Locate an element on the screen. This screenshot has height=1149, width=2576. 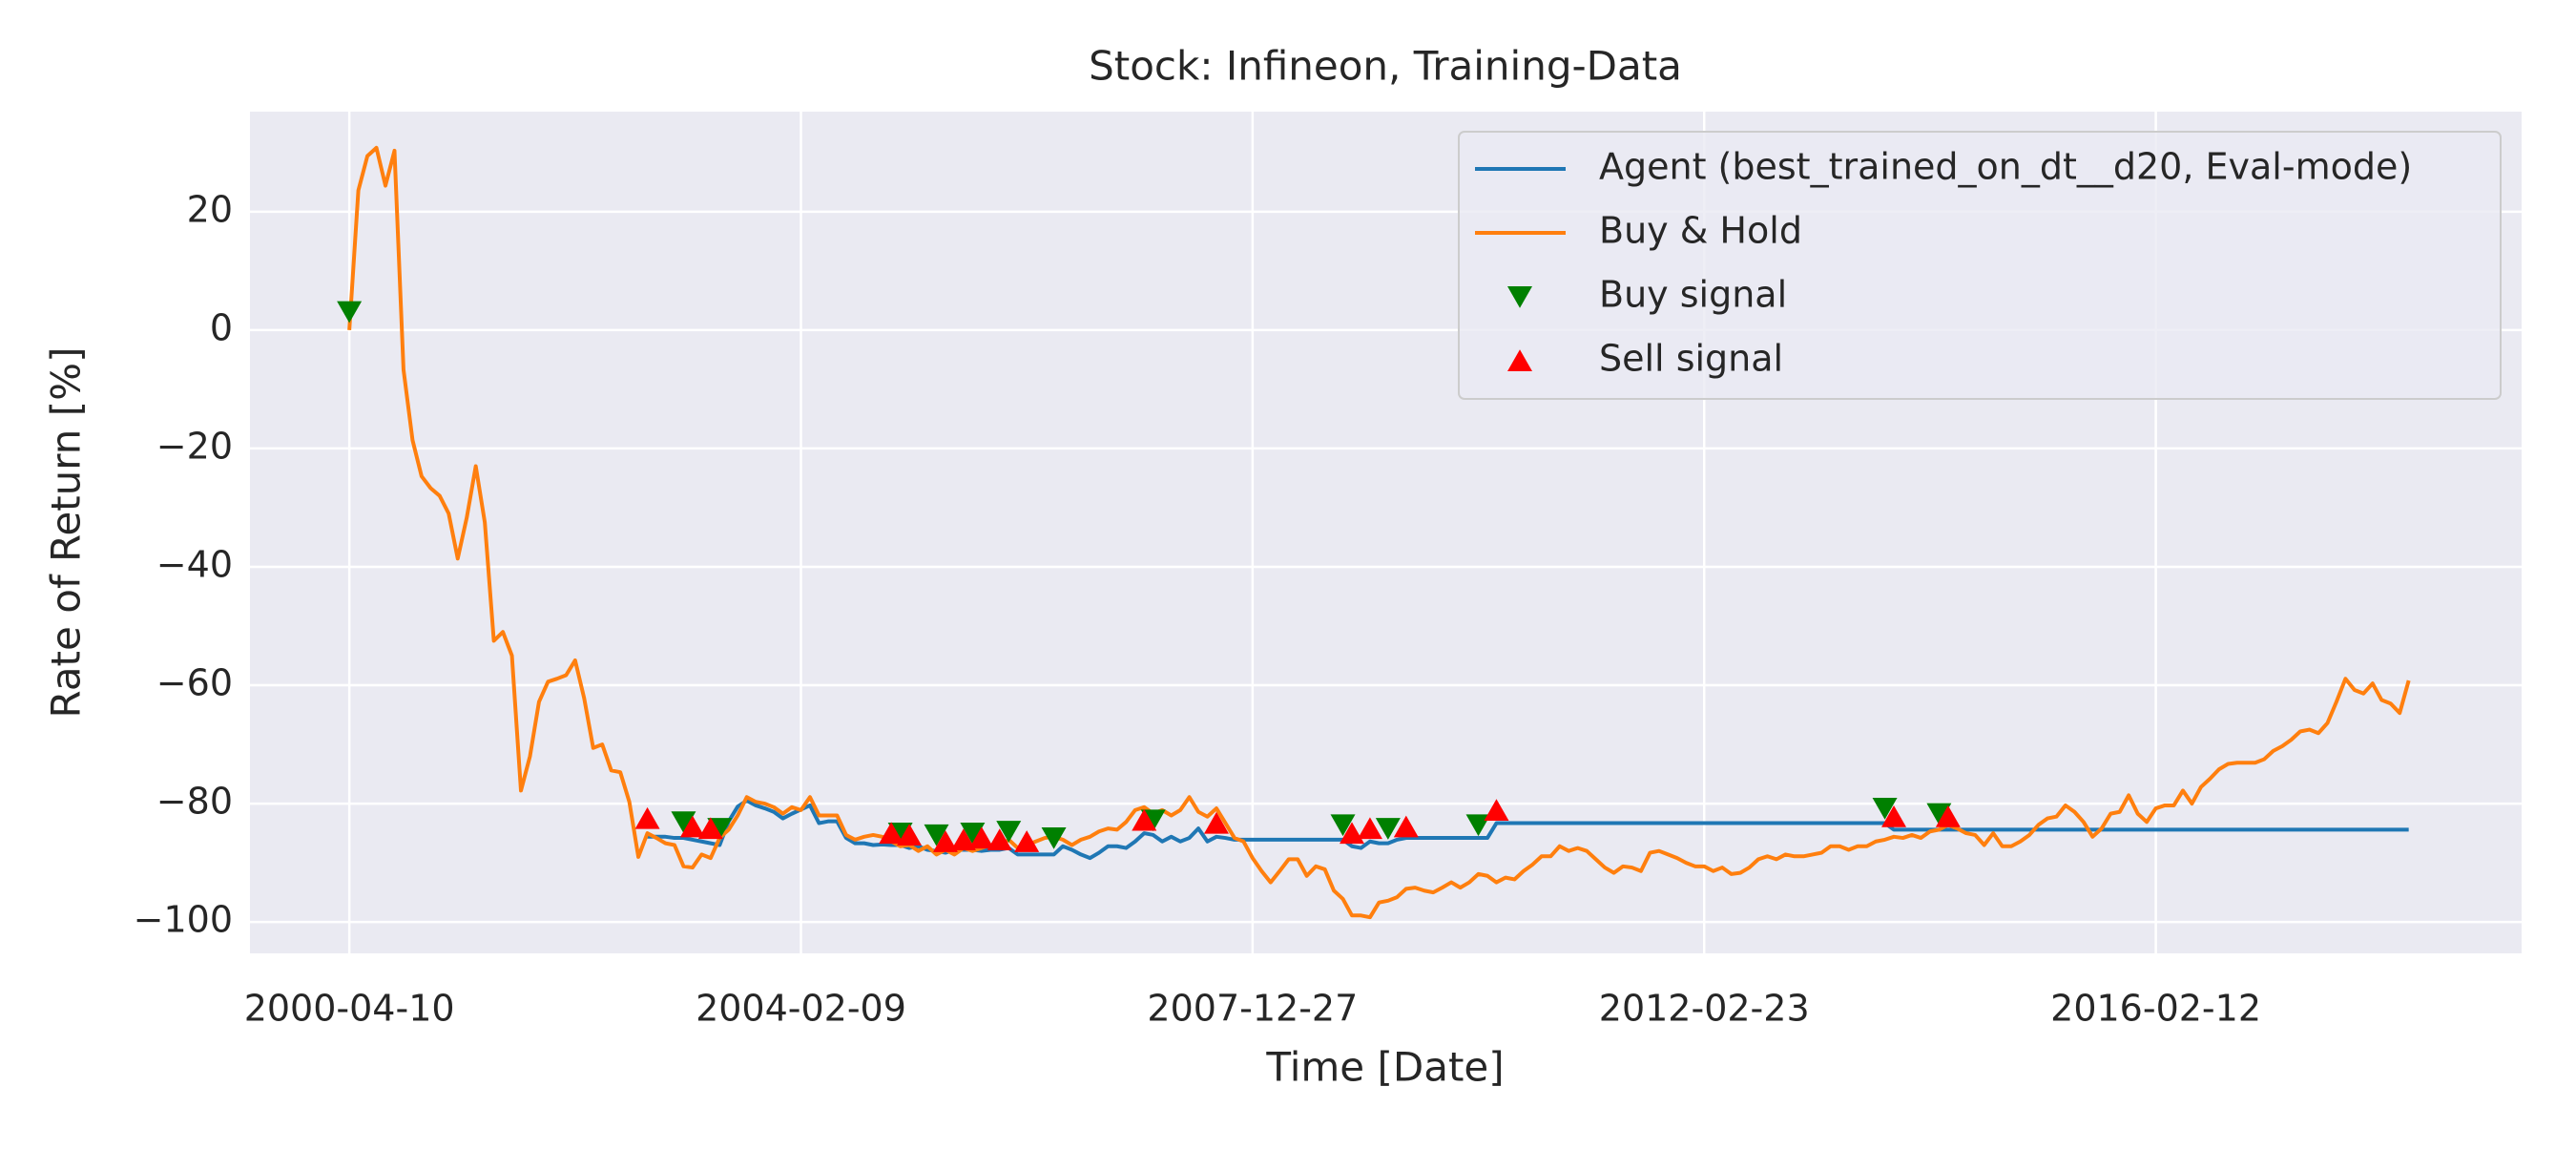
x-tick-label: 2000-04-10 is located at coordinates (349, 1009).